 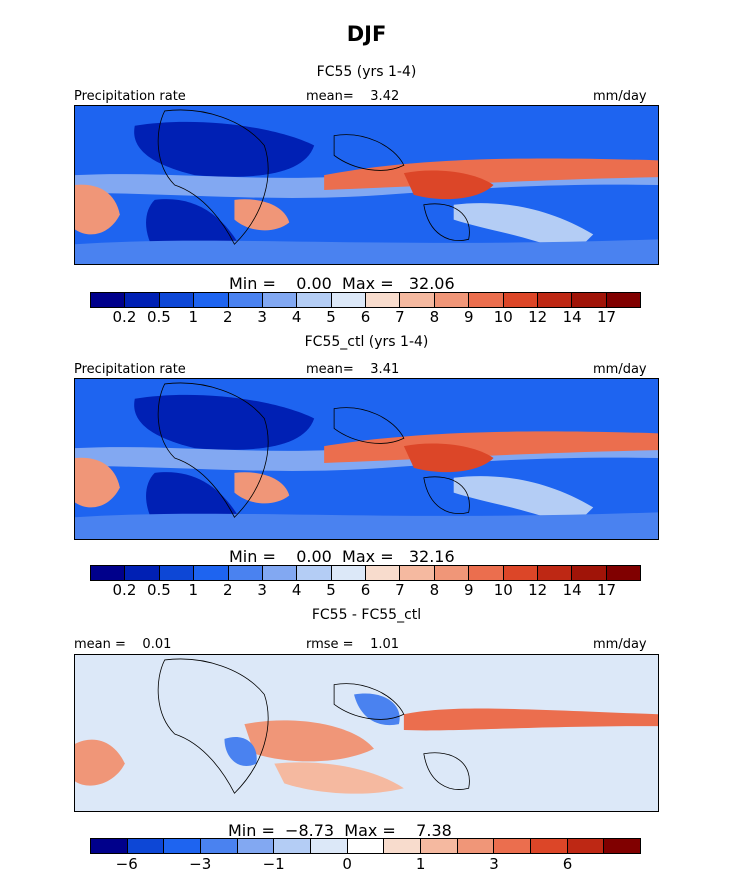 I want to click on panel-3-stats: Min = −8.73 Max = 7.38, so click(x=340, y=830).